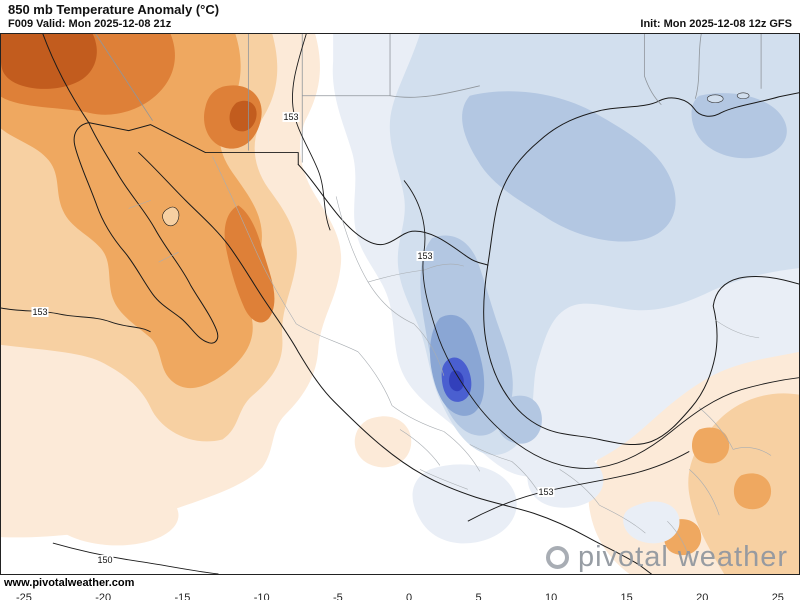 The width and height of the screenshot is (800, 600). What do you see at coordinates (69, 583) in the screenshot?
I see `credit-url: www.pivotalweather.com` at bounding box center [69, 583].